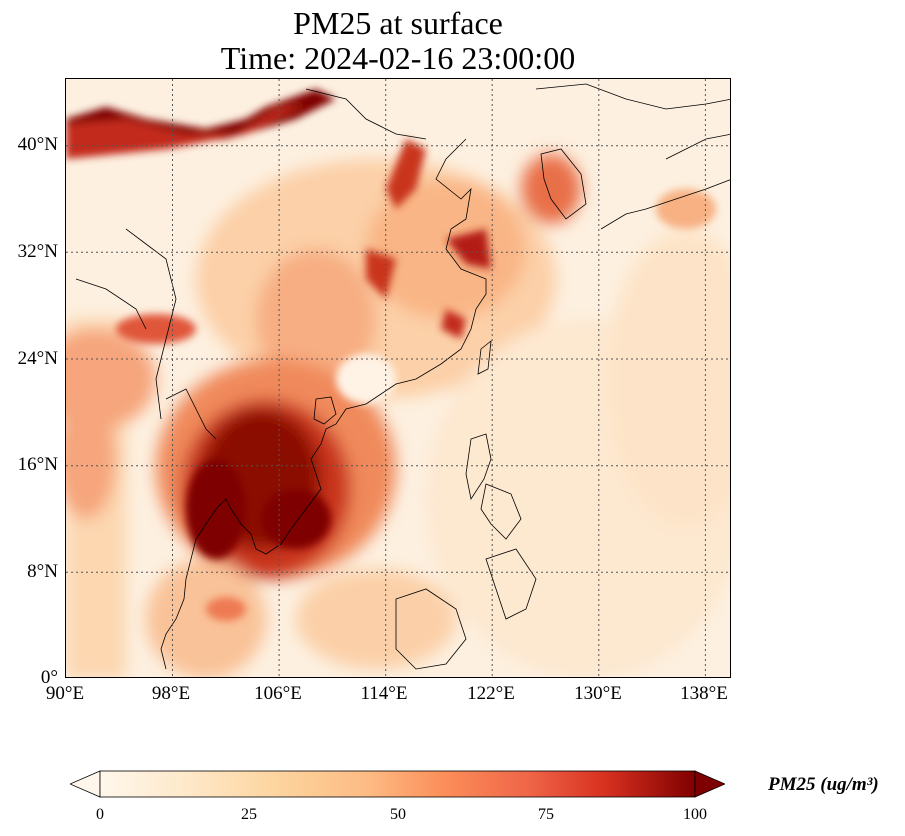  Describe the element at coordinates (65, 693) in the screenshot. I see `lon-tick-90E: 90°E` at that location.